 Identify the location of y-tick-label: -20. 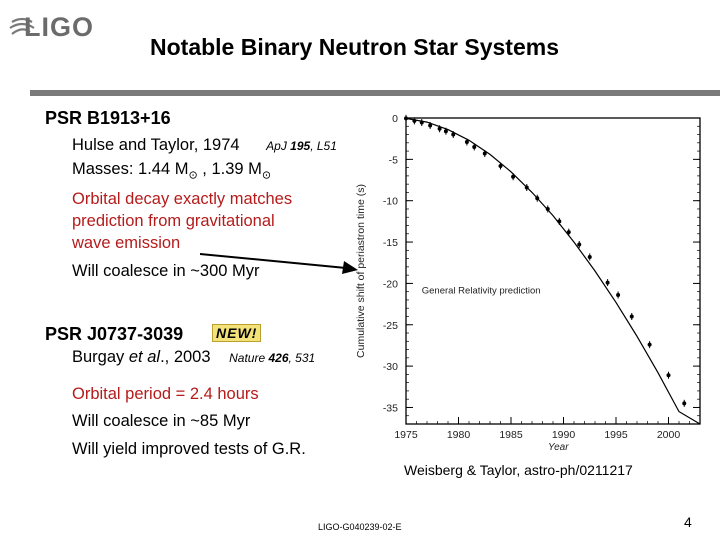
(390, 284).